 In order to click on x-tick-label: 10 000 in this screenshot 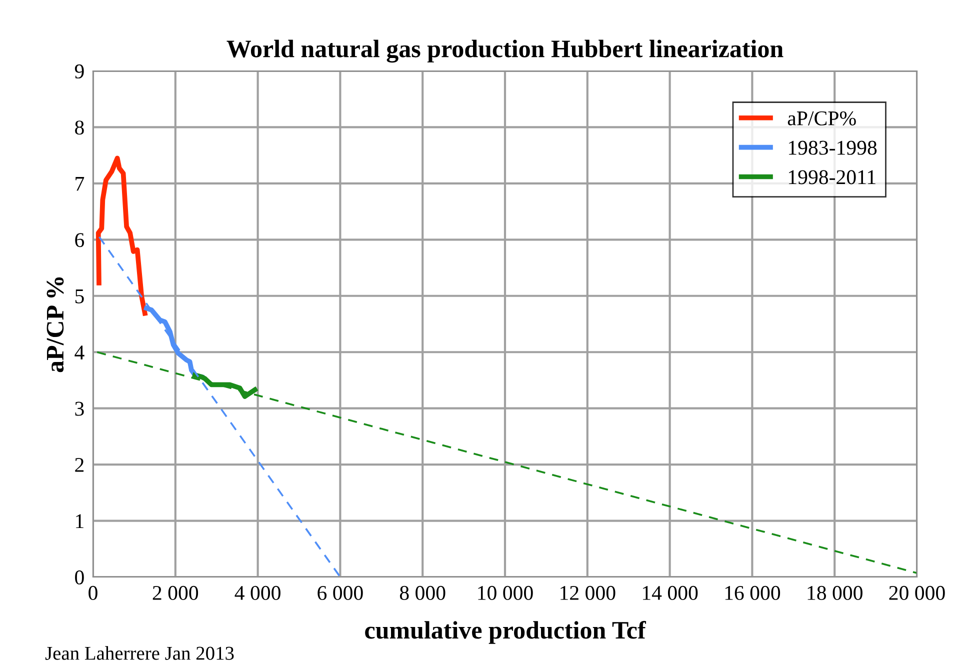, I will do `click(505, 593)`.